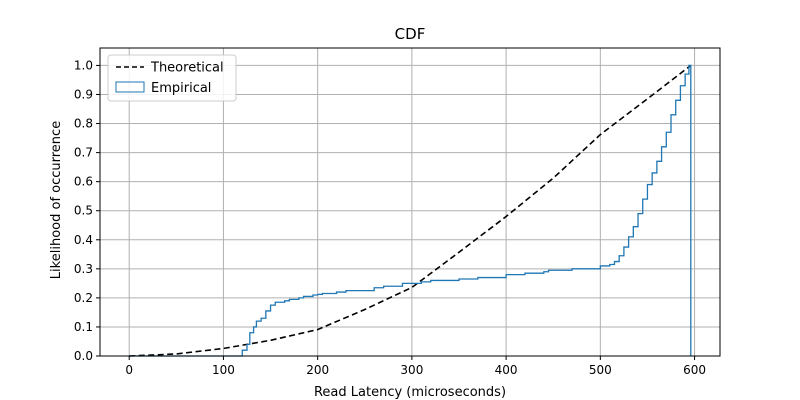  I want to click on x-axis-label: Read Latency (microseconds), so click(410, 392).